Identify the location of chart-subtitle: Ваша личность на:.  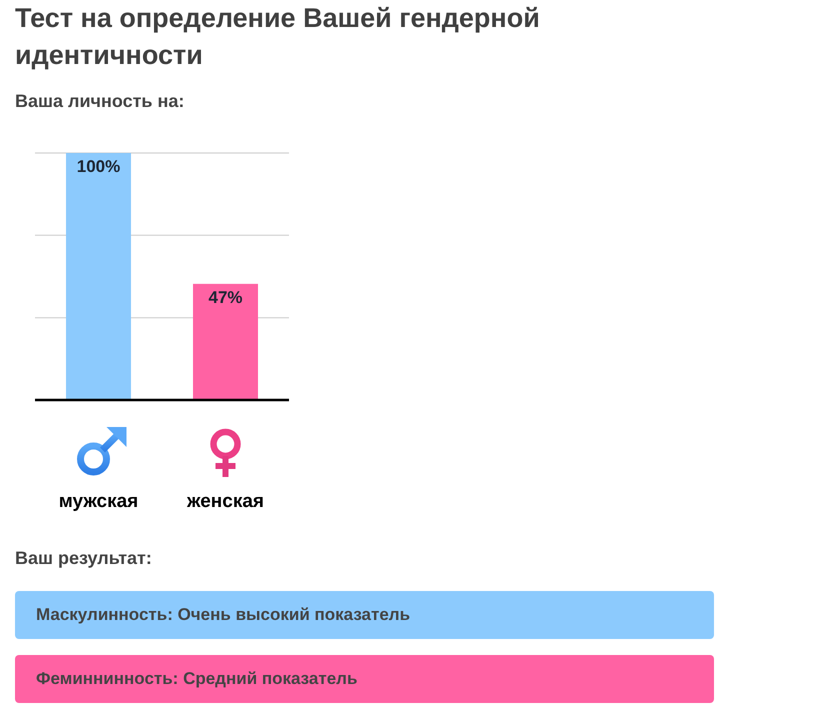
(99, 101).